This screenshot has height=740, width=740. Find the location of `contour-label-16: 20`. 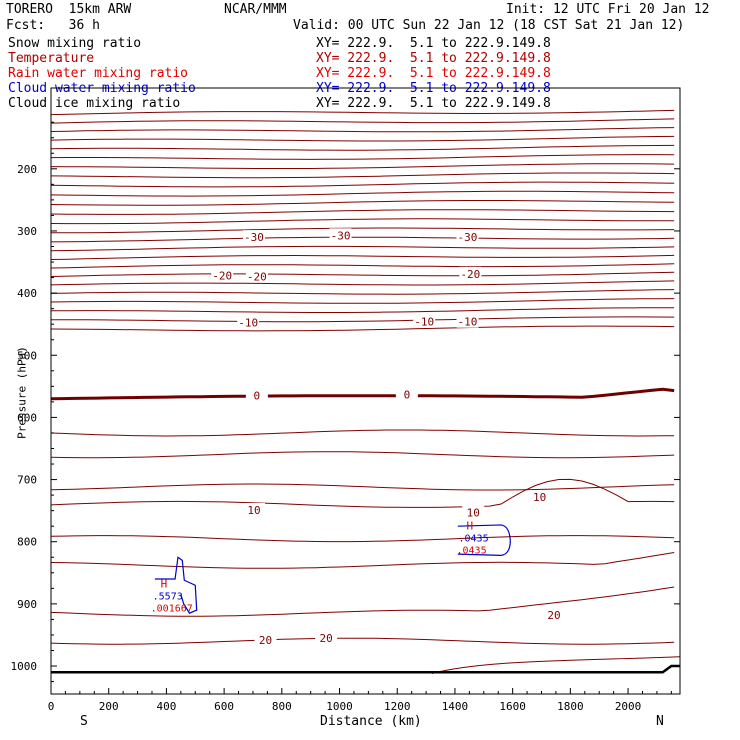

contour-label-16: 20 is located at coordinates (553, 615).